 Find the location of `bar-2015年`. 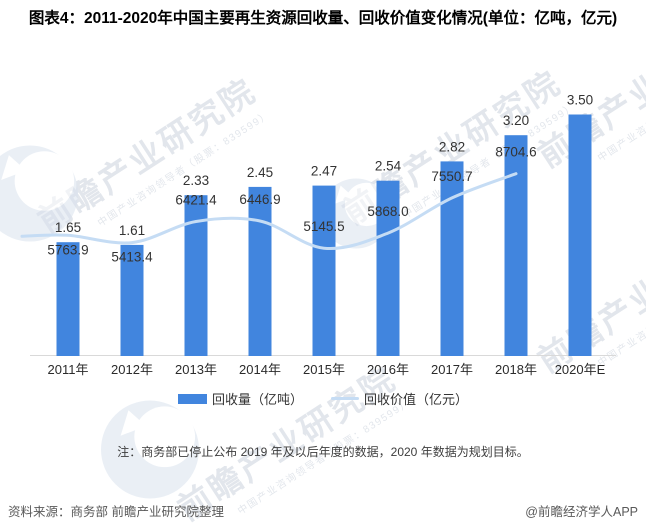

bar-2015年 is located at coordinates (324, 270).